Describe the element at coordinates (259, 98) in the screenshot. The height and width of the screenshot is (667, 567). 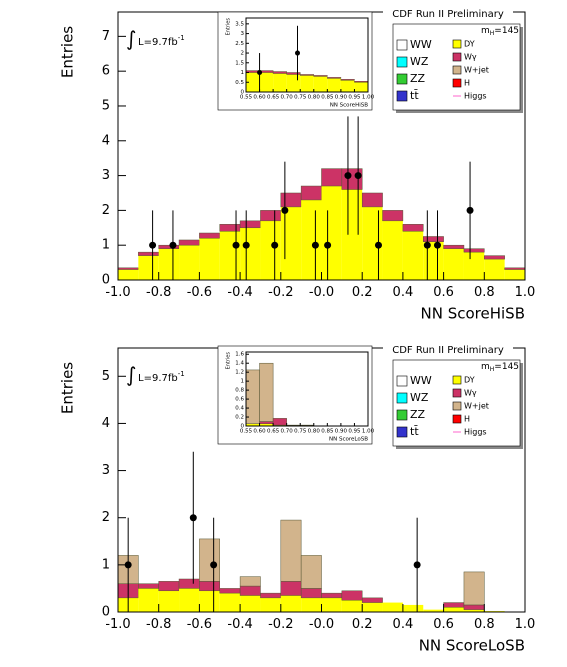
I see `x-tick-label: 0.60` at that location.